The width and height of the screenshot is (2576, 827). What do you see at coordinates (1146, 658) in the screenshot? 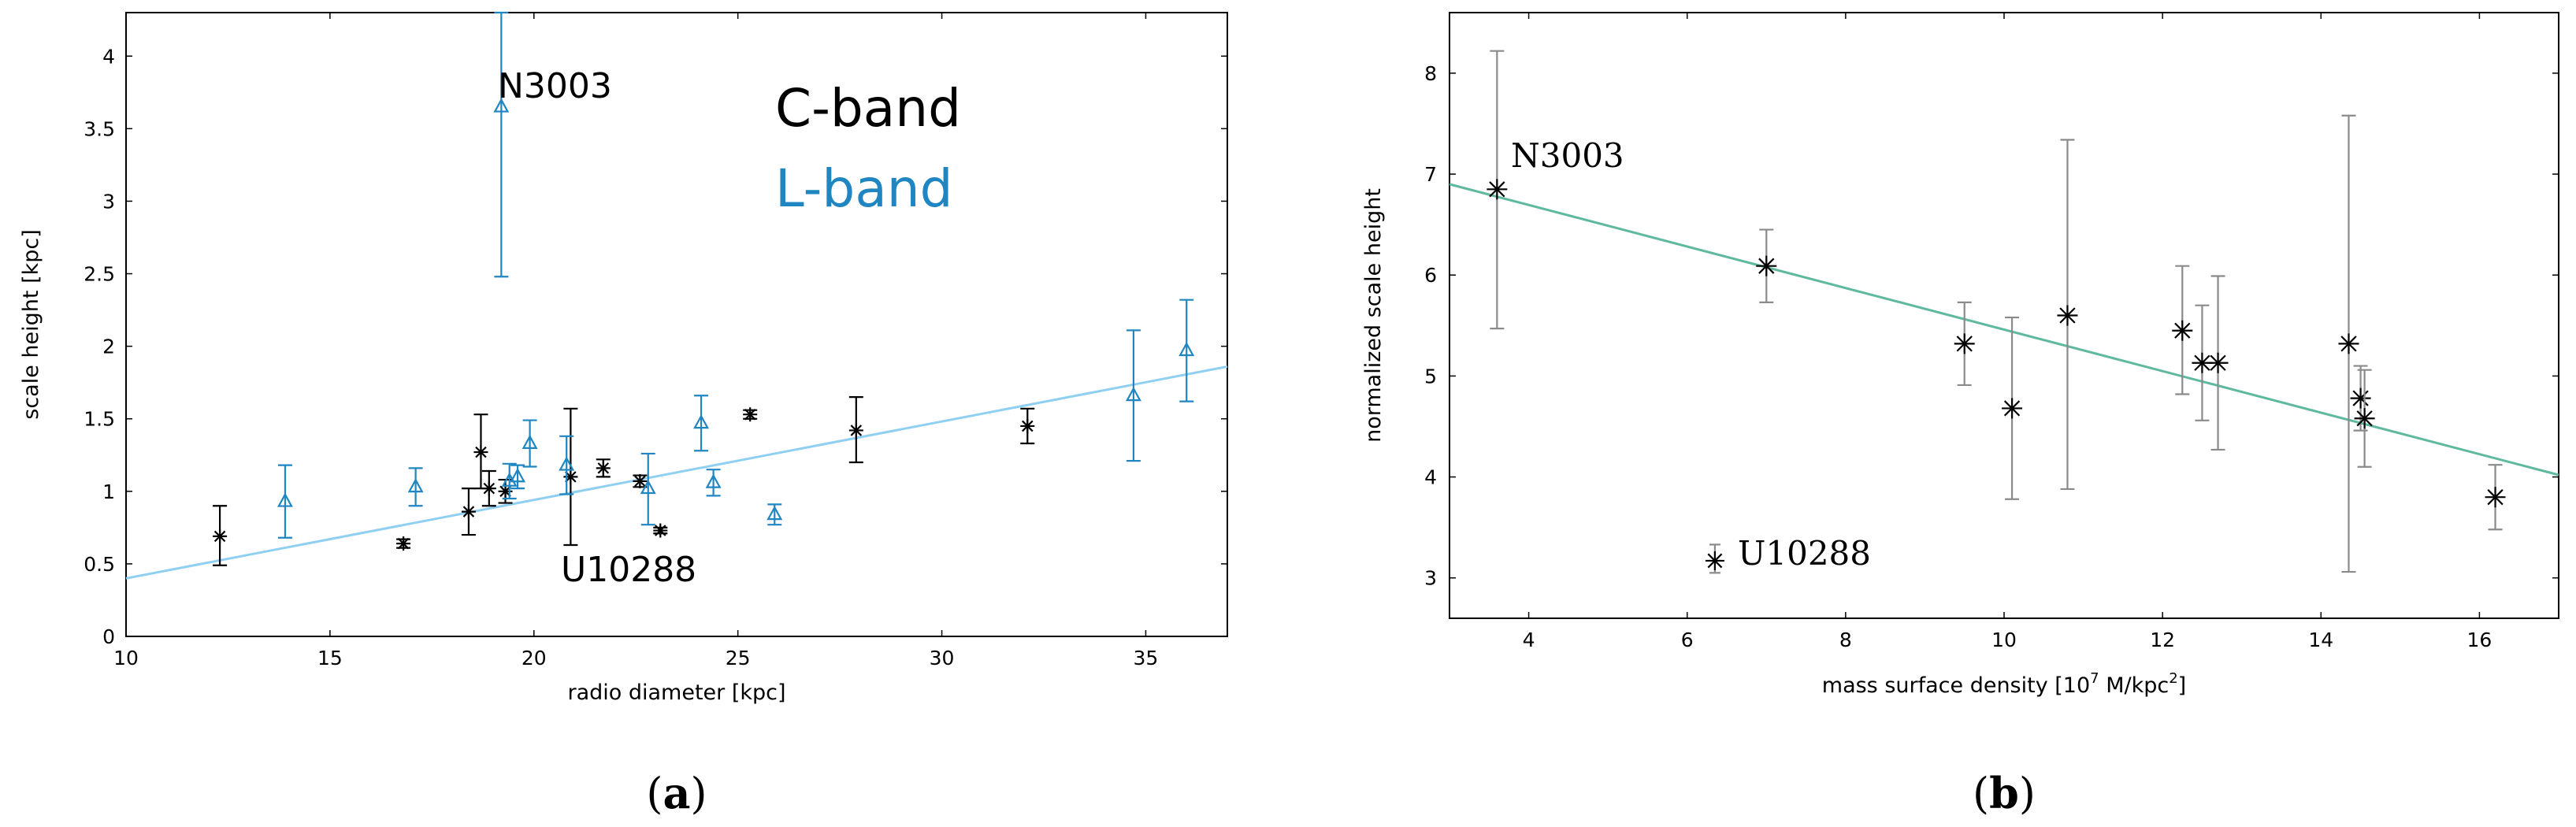
I see `x-tick-label-a: 35` at bounding box center [1146, 658].